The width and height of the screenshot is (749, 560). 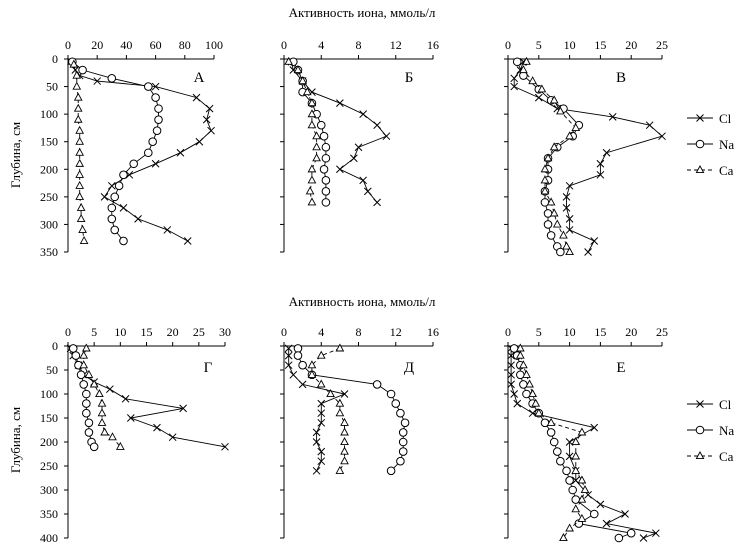 I want to click on series-ca, so click(x=552, y=442).